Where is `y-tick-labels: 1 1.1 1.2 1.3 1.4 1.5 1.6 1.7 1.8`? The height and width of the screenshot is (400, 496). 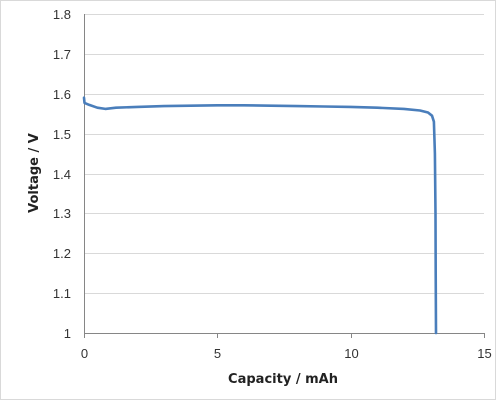 y-tick-labels: 1 1.1 1.2 1.3 1.4 1.5 1.6 1.7 1.8 is located at coordinates (62, 174).